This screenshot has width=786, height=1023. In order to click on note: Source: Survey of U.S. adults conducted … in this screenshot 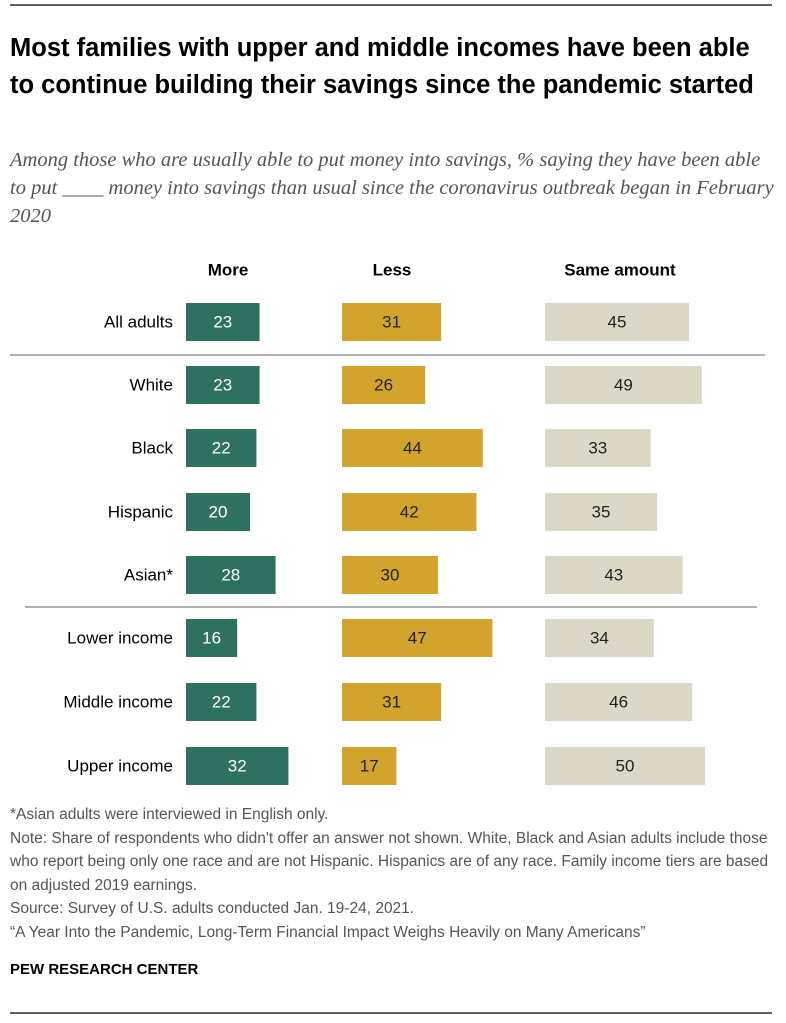, I will do `click(212, 908)`.